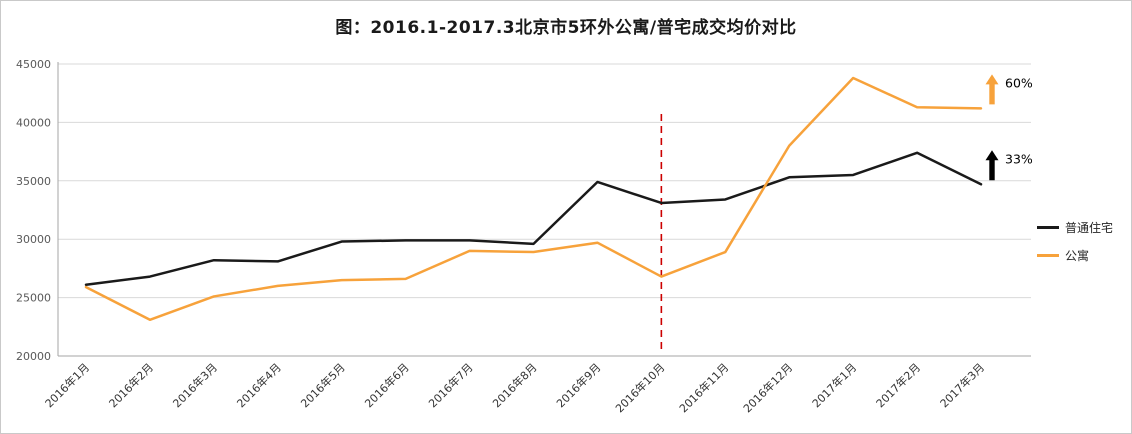 The height and width of the screenshot is (434, 1132). Describe the element at coordinates (33, 239) in the screenshot. I see `y-tick-label: 30000` at that location.